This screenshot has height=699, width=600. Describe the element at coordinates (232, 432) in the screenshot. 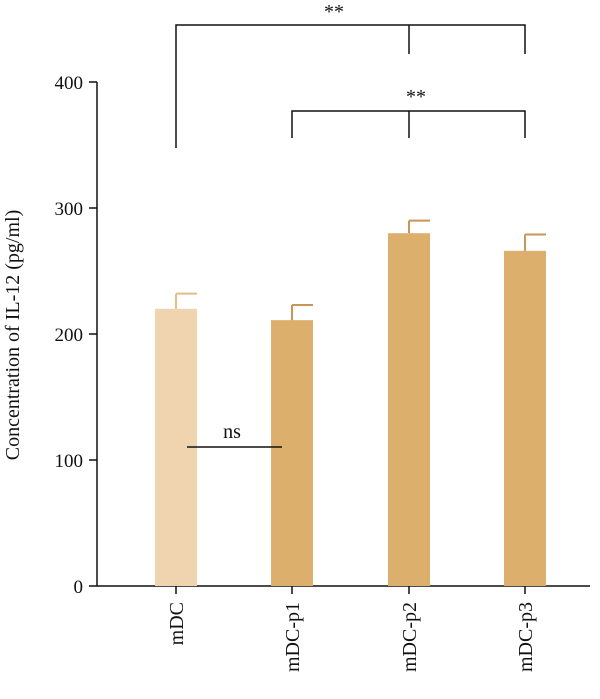

I see `significance-label-ns: ns` at that location.